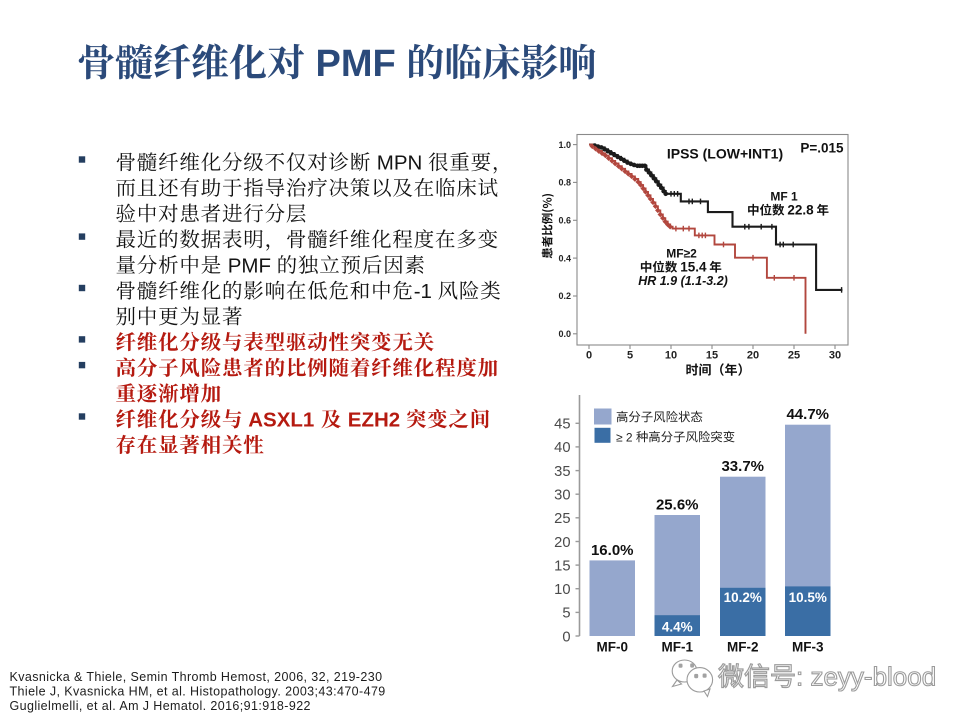 This screenshot has height=720, width=960. I want to click on svg-text: 44.7%, so click(807, 414).